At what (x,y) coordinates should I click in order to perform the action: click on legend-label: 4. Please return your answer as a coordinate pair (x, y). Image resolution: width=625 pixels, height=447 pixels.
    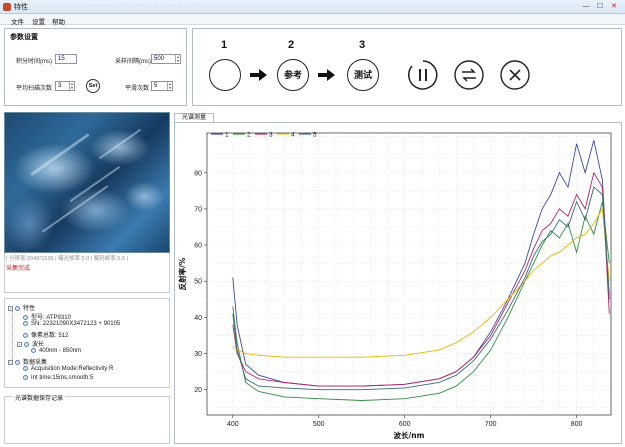
    Looking at the image, I should click on (293, 135).